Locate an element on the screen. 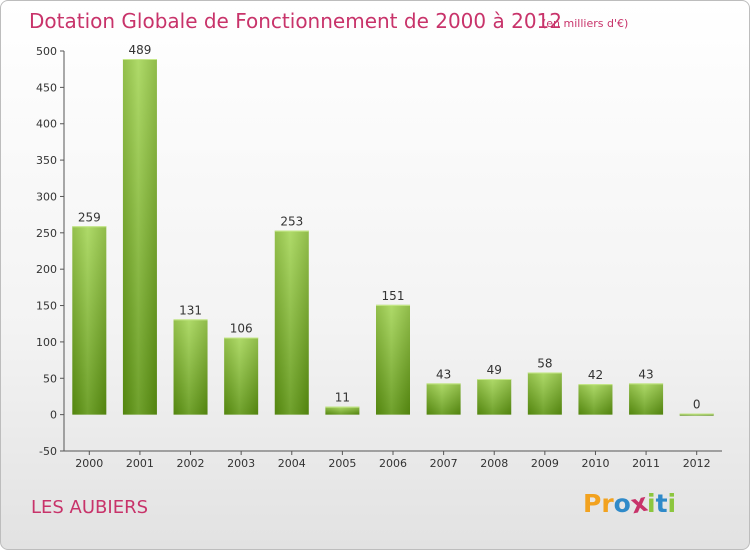 This screenshot has height=550, width=750. x-tick-label: 2007 is located at coordinates (444, 463).